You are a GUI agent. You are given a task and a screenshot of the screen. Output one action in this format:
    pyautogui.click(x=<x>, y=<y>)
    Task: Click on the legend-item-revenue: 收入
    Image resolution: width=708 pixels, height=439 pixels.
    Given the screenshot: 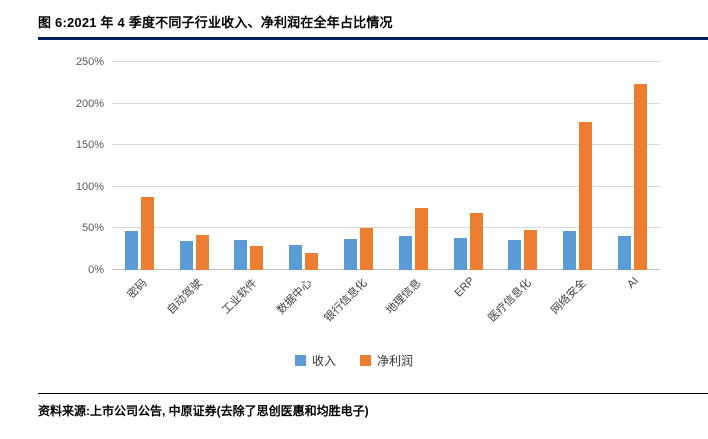 What is the action you would take?
    pyautogui.click(x=315, y=360)
    